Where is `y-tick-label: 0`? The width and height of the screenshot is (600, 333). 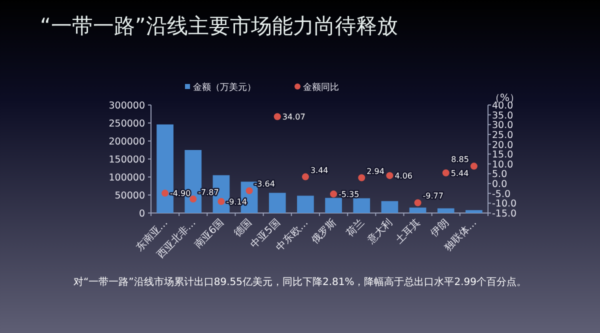 y-tick-label: 0 is located at coordinates (141, 214).